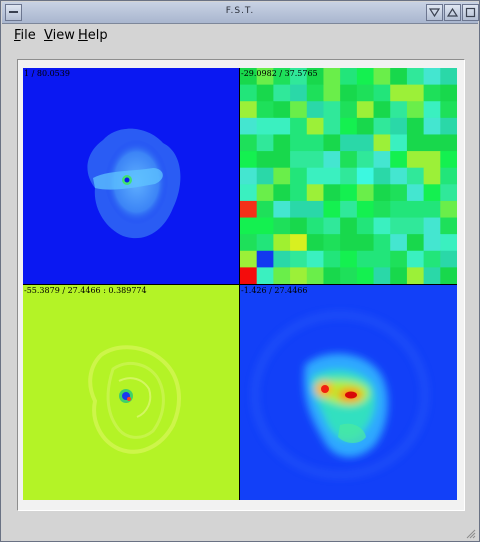 The height and width of the screenshot is (542, 480). I want to click on panel-bottom-left-label: -55.3879 / 27.4466 : 0.389774, so click(85, 290).